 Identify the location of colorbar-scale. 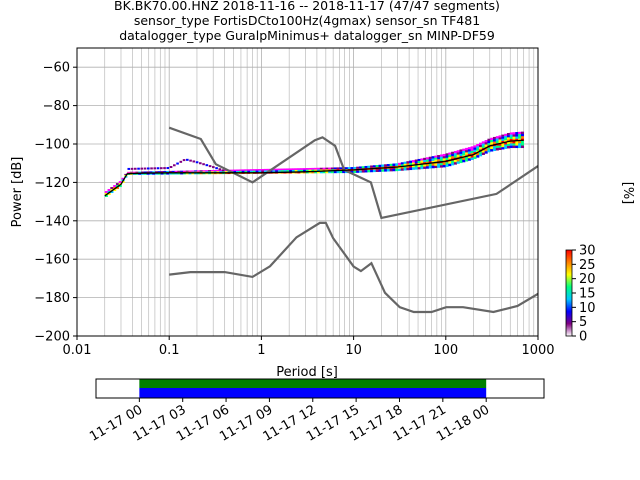
(569, 293).